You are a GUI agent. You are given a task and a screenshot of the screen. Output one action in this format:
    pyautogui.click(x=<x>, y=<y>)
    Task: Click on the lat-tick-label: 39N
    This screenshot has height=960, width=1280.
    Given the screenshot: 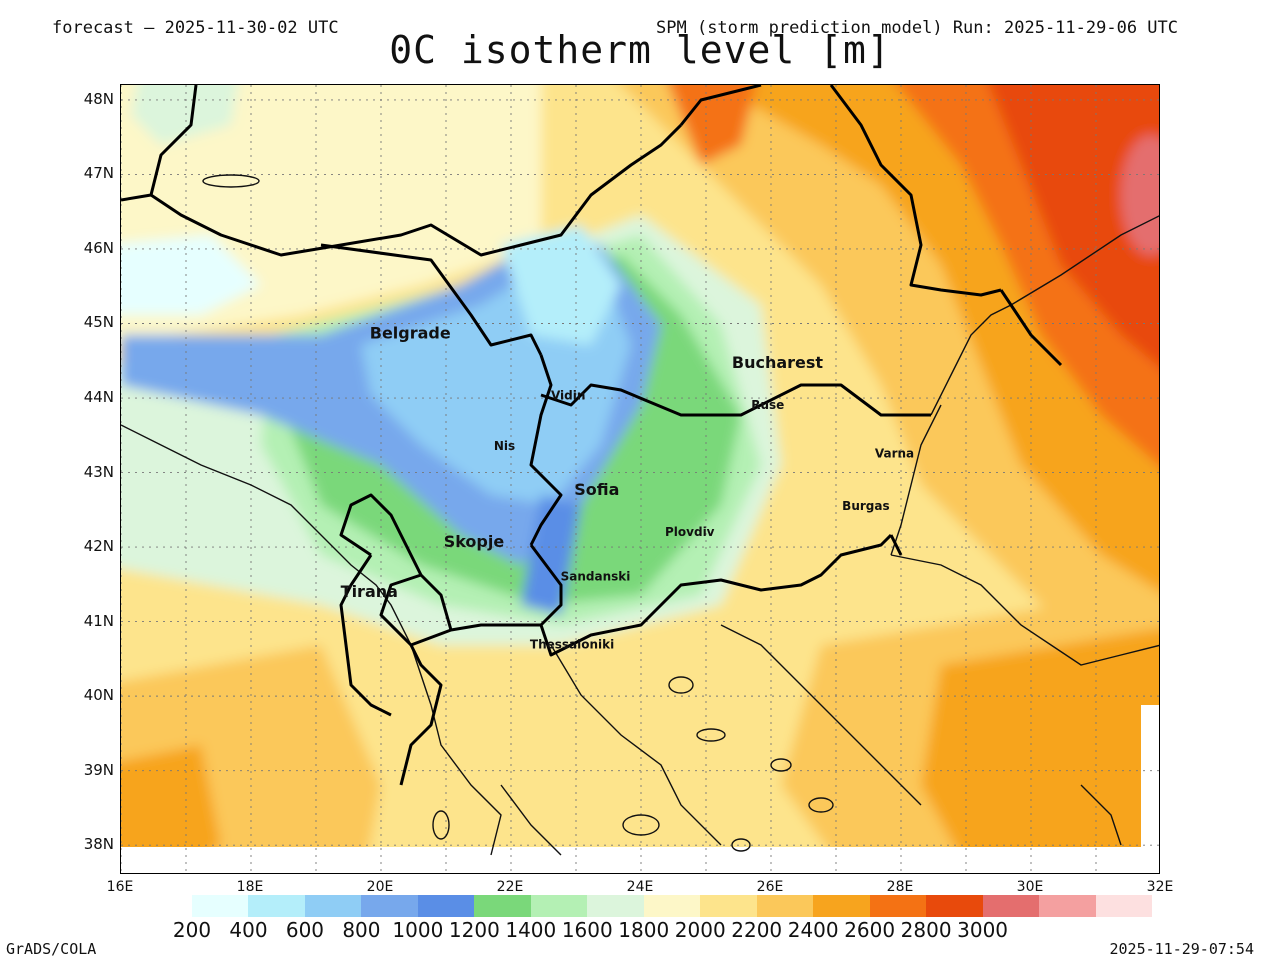 What is the action you would take?
    pyautogui.click(x=98, y=769)
    